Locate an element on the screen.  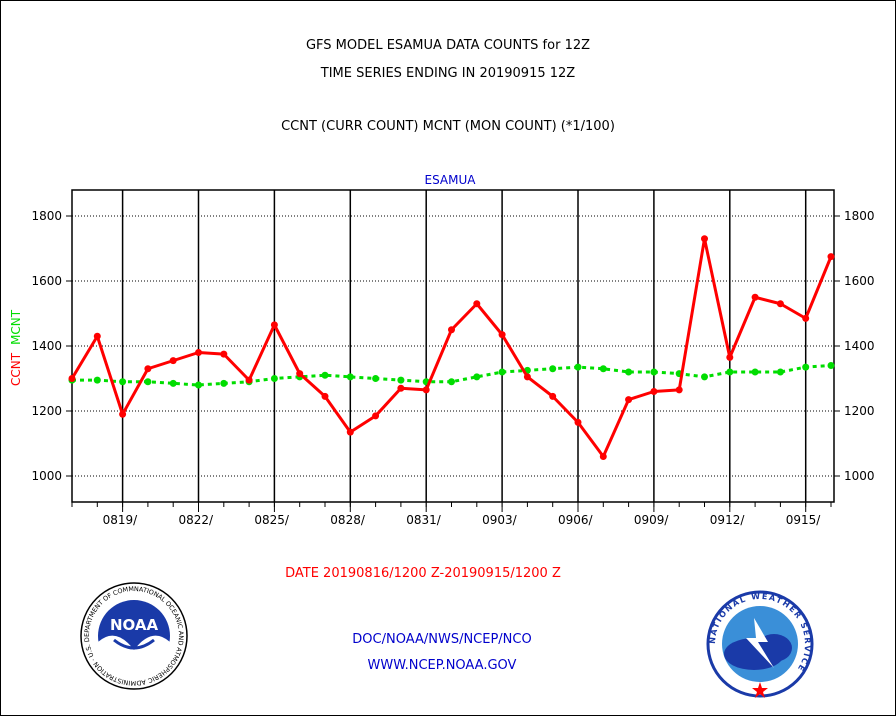
x-tick-label: 0825/ is located at coordinates (272, 520).